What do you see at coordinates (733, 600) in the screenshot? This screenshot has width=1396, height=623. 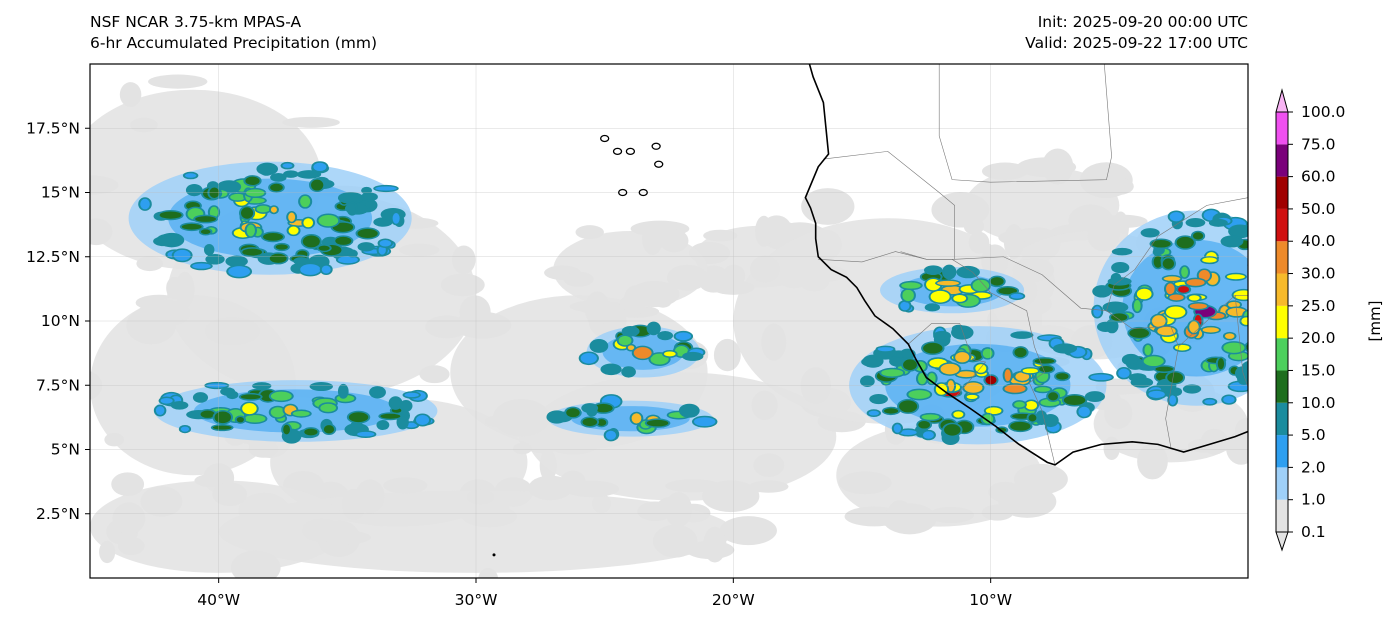 I see `x-tick-label: 20°W` at bounding box center [733, 600].